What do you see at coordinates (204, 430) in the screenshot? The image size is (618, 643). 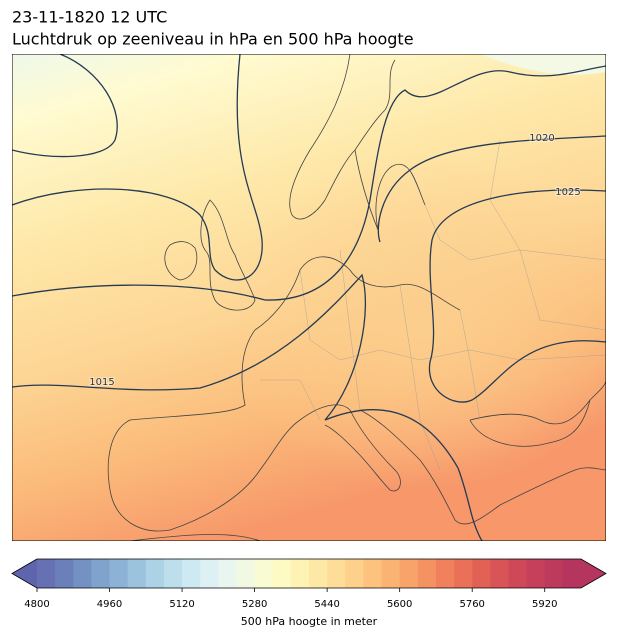 I see `coast-iberia` at bounding box center [204, 430].